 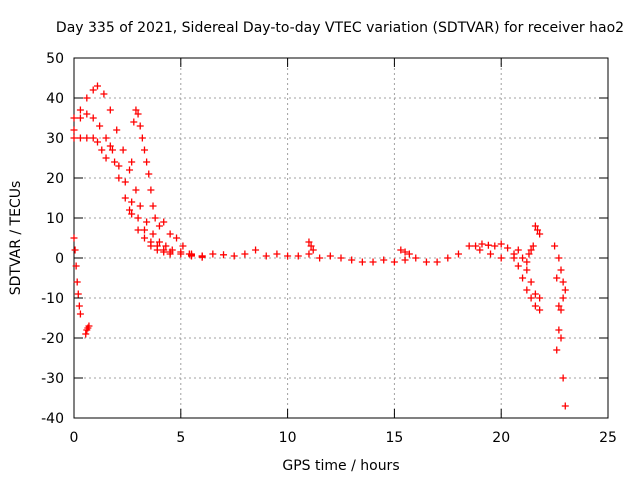 I want to click on series-spike-3h, so click(x=142, y=164).